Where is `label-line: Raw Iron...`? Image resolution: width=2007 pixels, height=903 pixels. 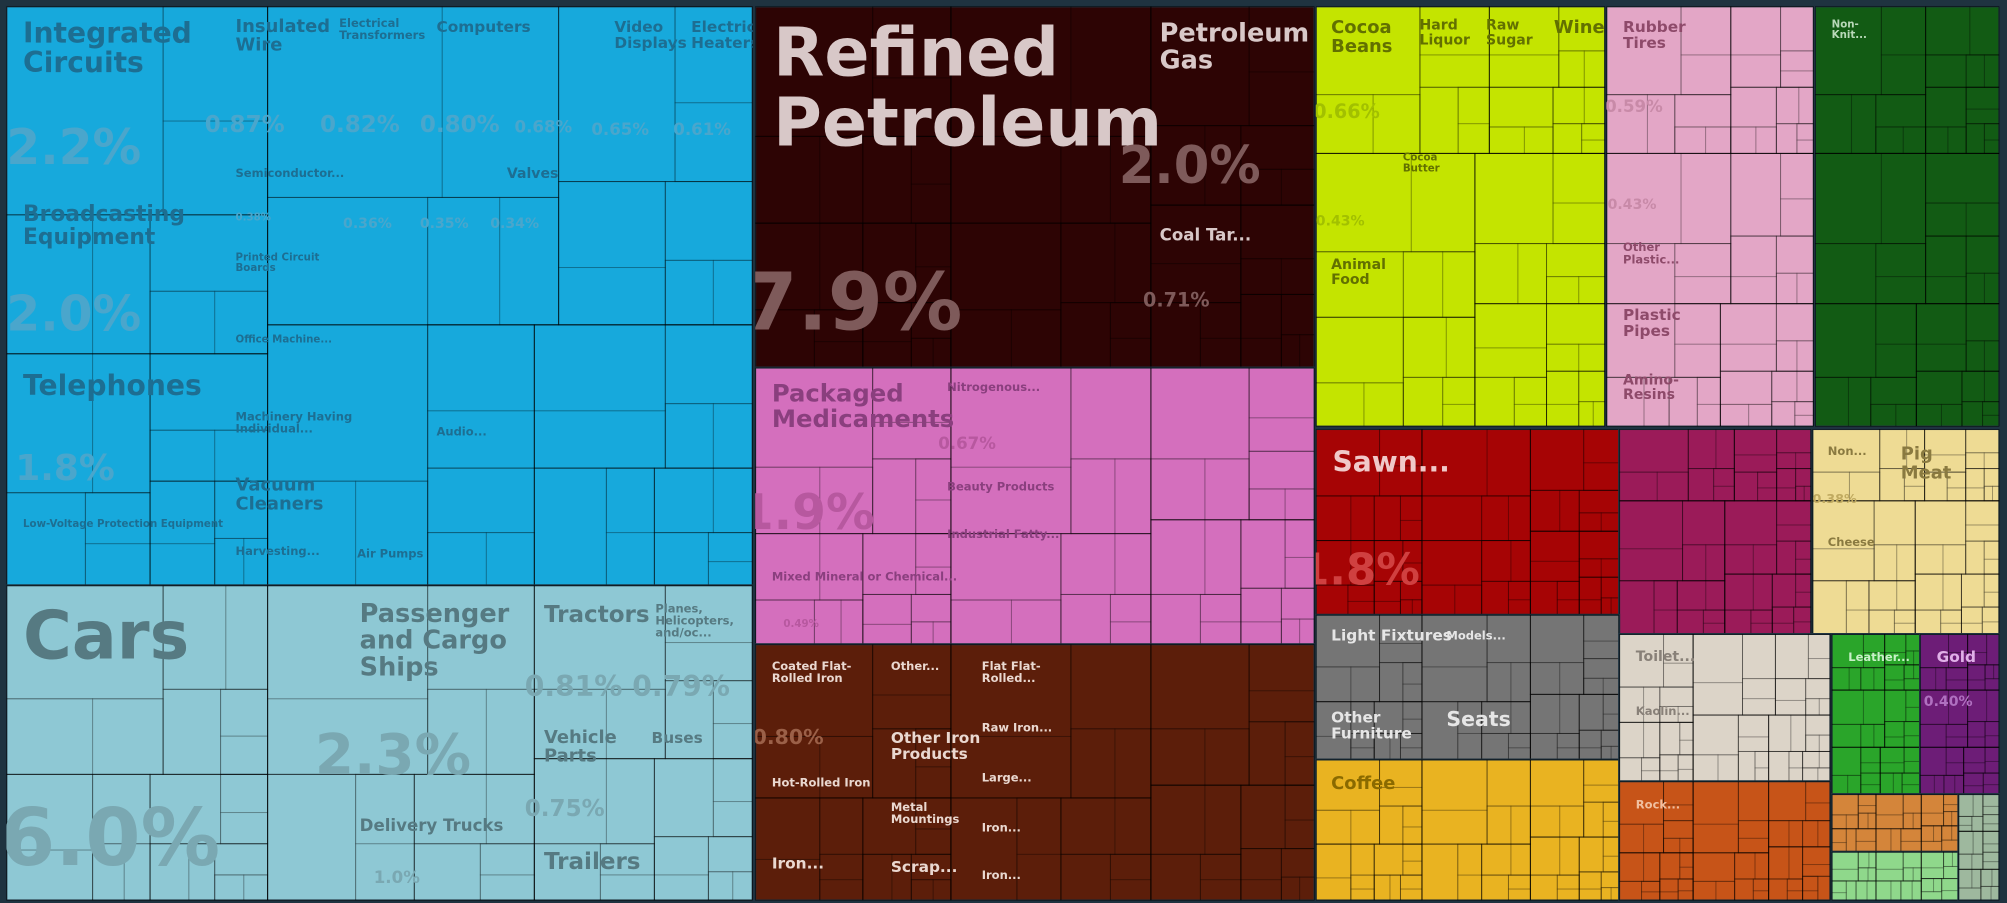
label-line: Raw Iron... is located at coordinates (1017, 727).